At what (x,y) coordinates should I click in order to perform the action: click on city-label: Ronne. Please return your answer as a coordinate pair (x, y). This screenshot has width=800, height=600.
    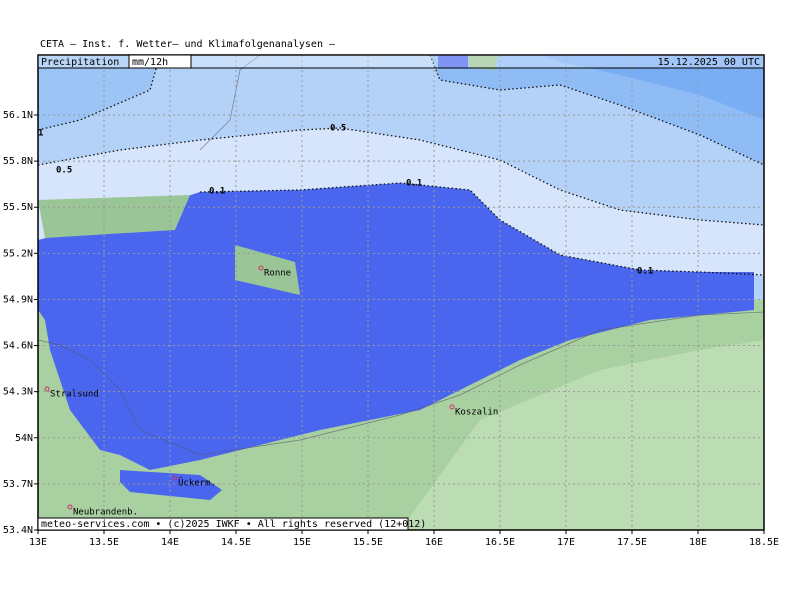
    Looking at the image, I should click on (277, 274).